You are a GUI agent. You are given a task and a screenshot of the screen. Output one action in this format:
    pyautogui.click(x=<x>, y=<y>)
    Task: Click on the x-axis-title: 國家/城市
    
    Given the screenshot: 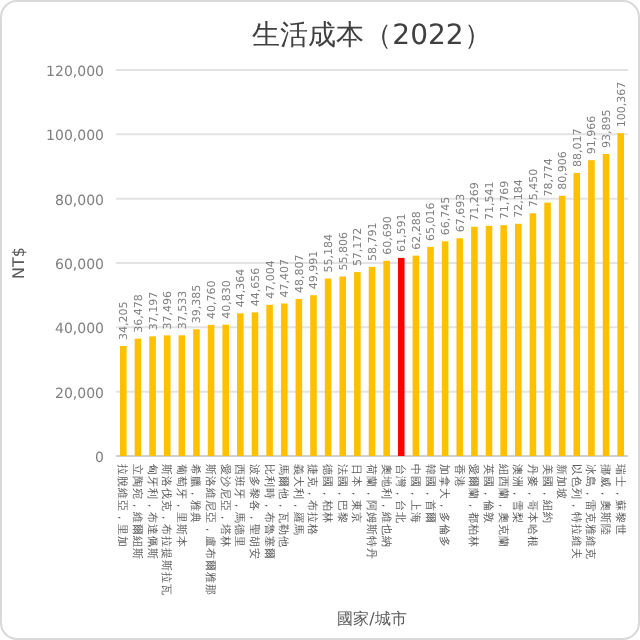 What is the action you would take?
    pyautogui.click(x=372, y=619)
    